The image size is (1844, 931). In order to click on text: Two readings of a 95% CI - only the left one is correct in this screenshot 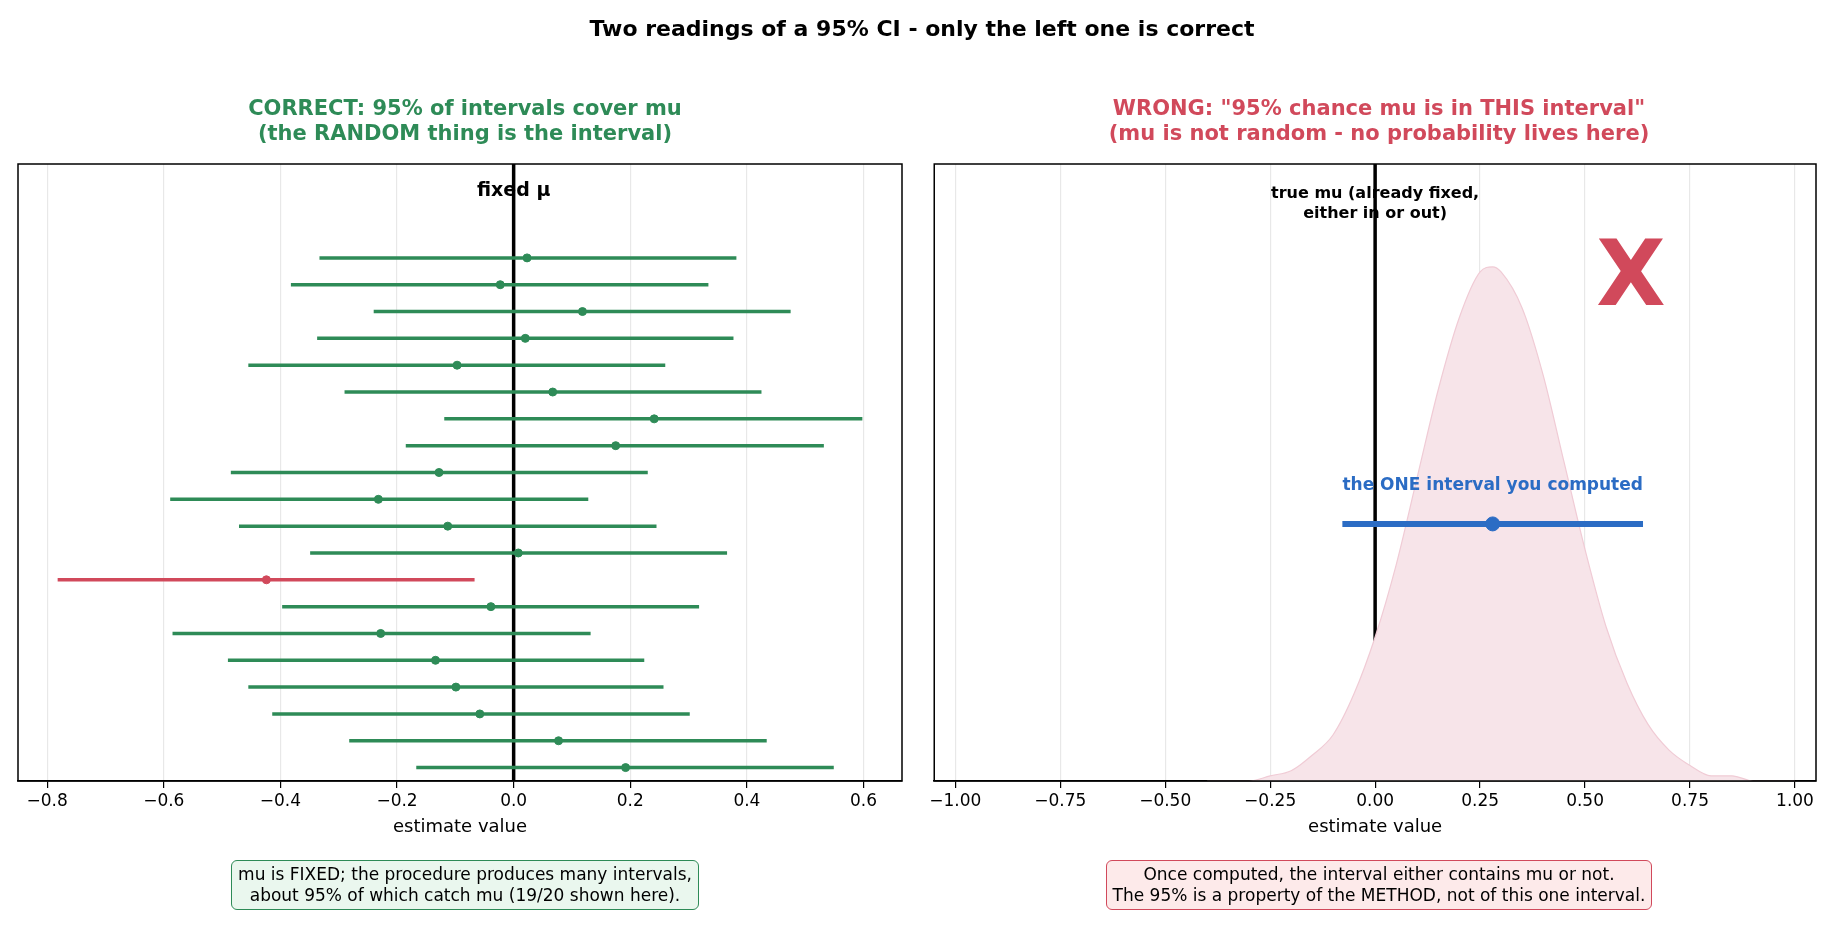, I will do `click(922, 29)`.